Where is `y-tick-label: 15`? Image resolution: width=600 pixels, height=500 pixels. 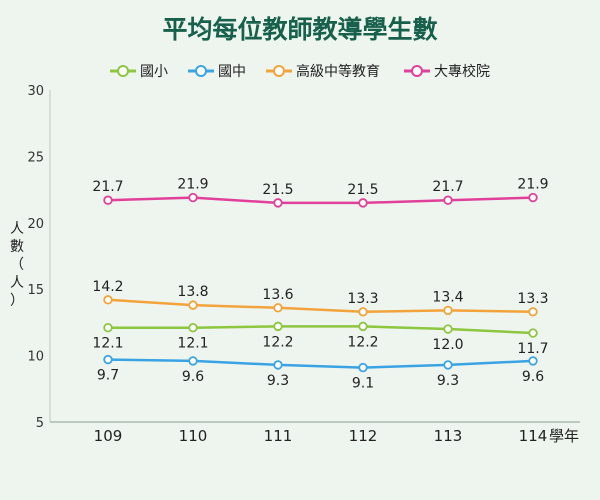 y-tick-label: 15 is located at coordinates (35, 290).